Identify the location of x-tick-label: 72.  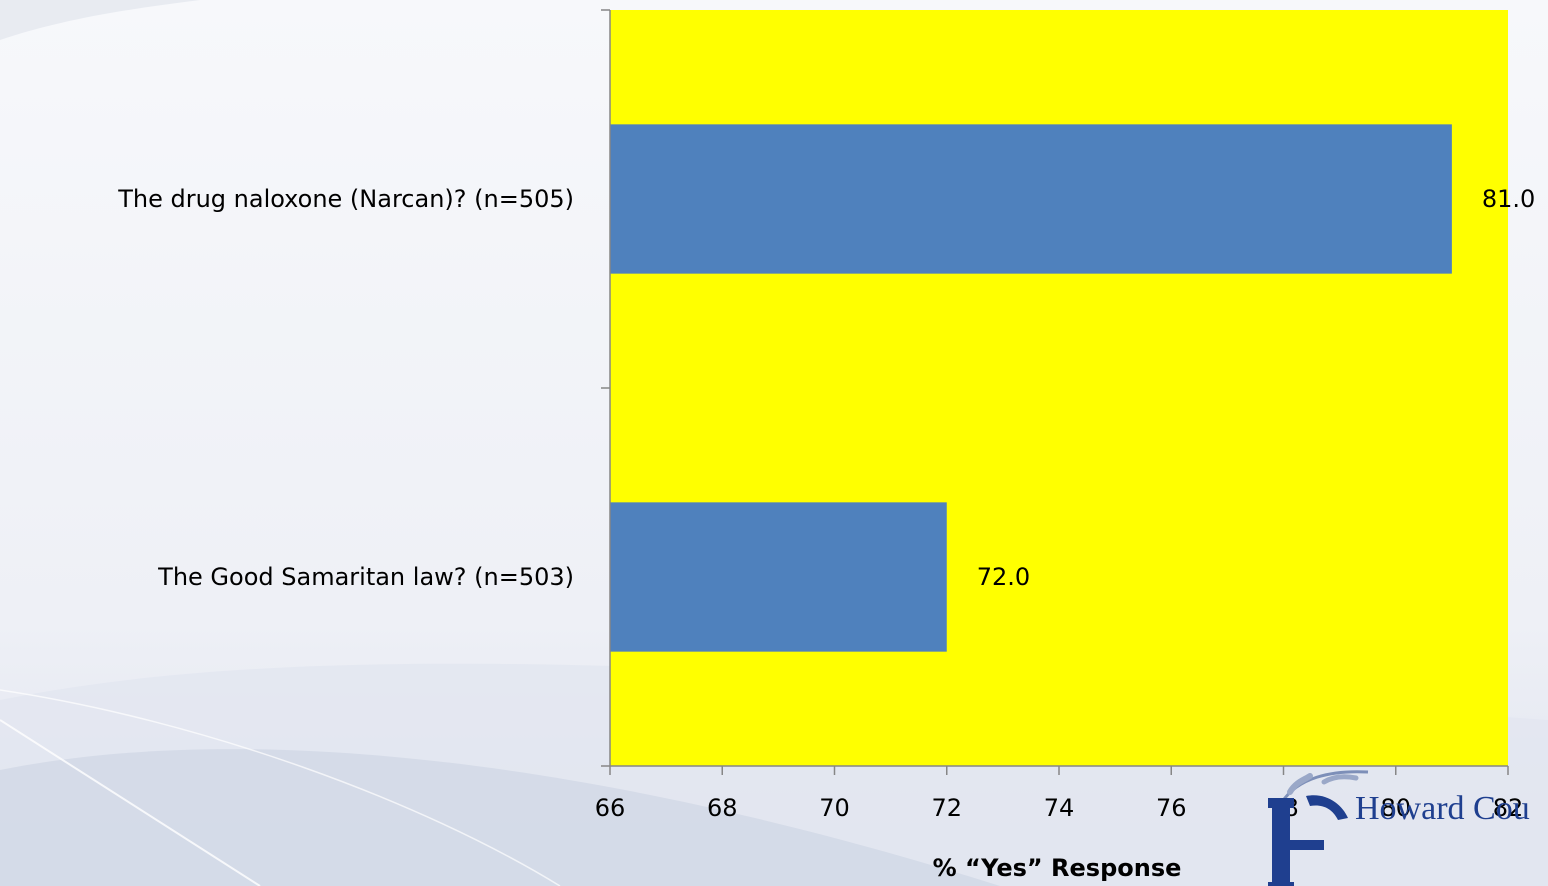
(946, 808).